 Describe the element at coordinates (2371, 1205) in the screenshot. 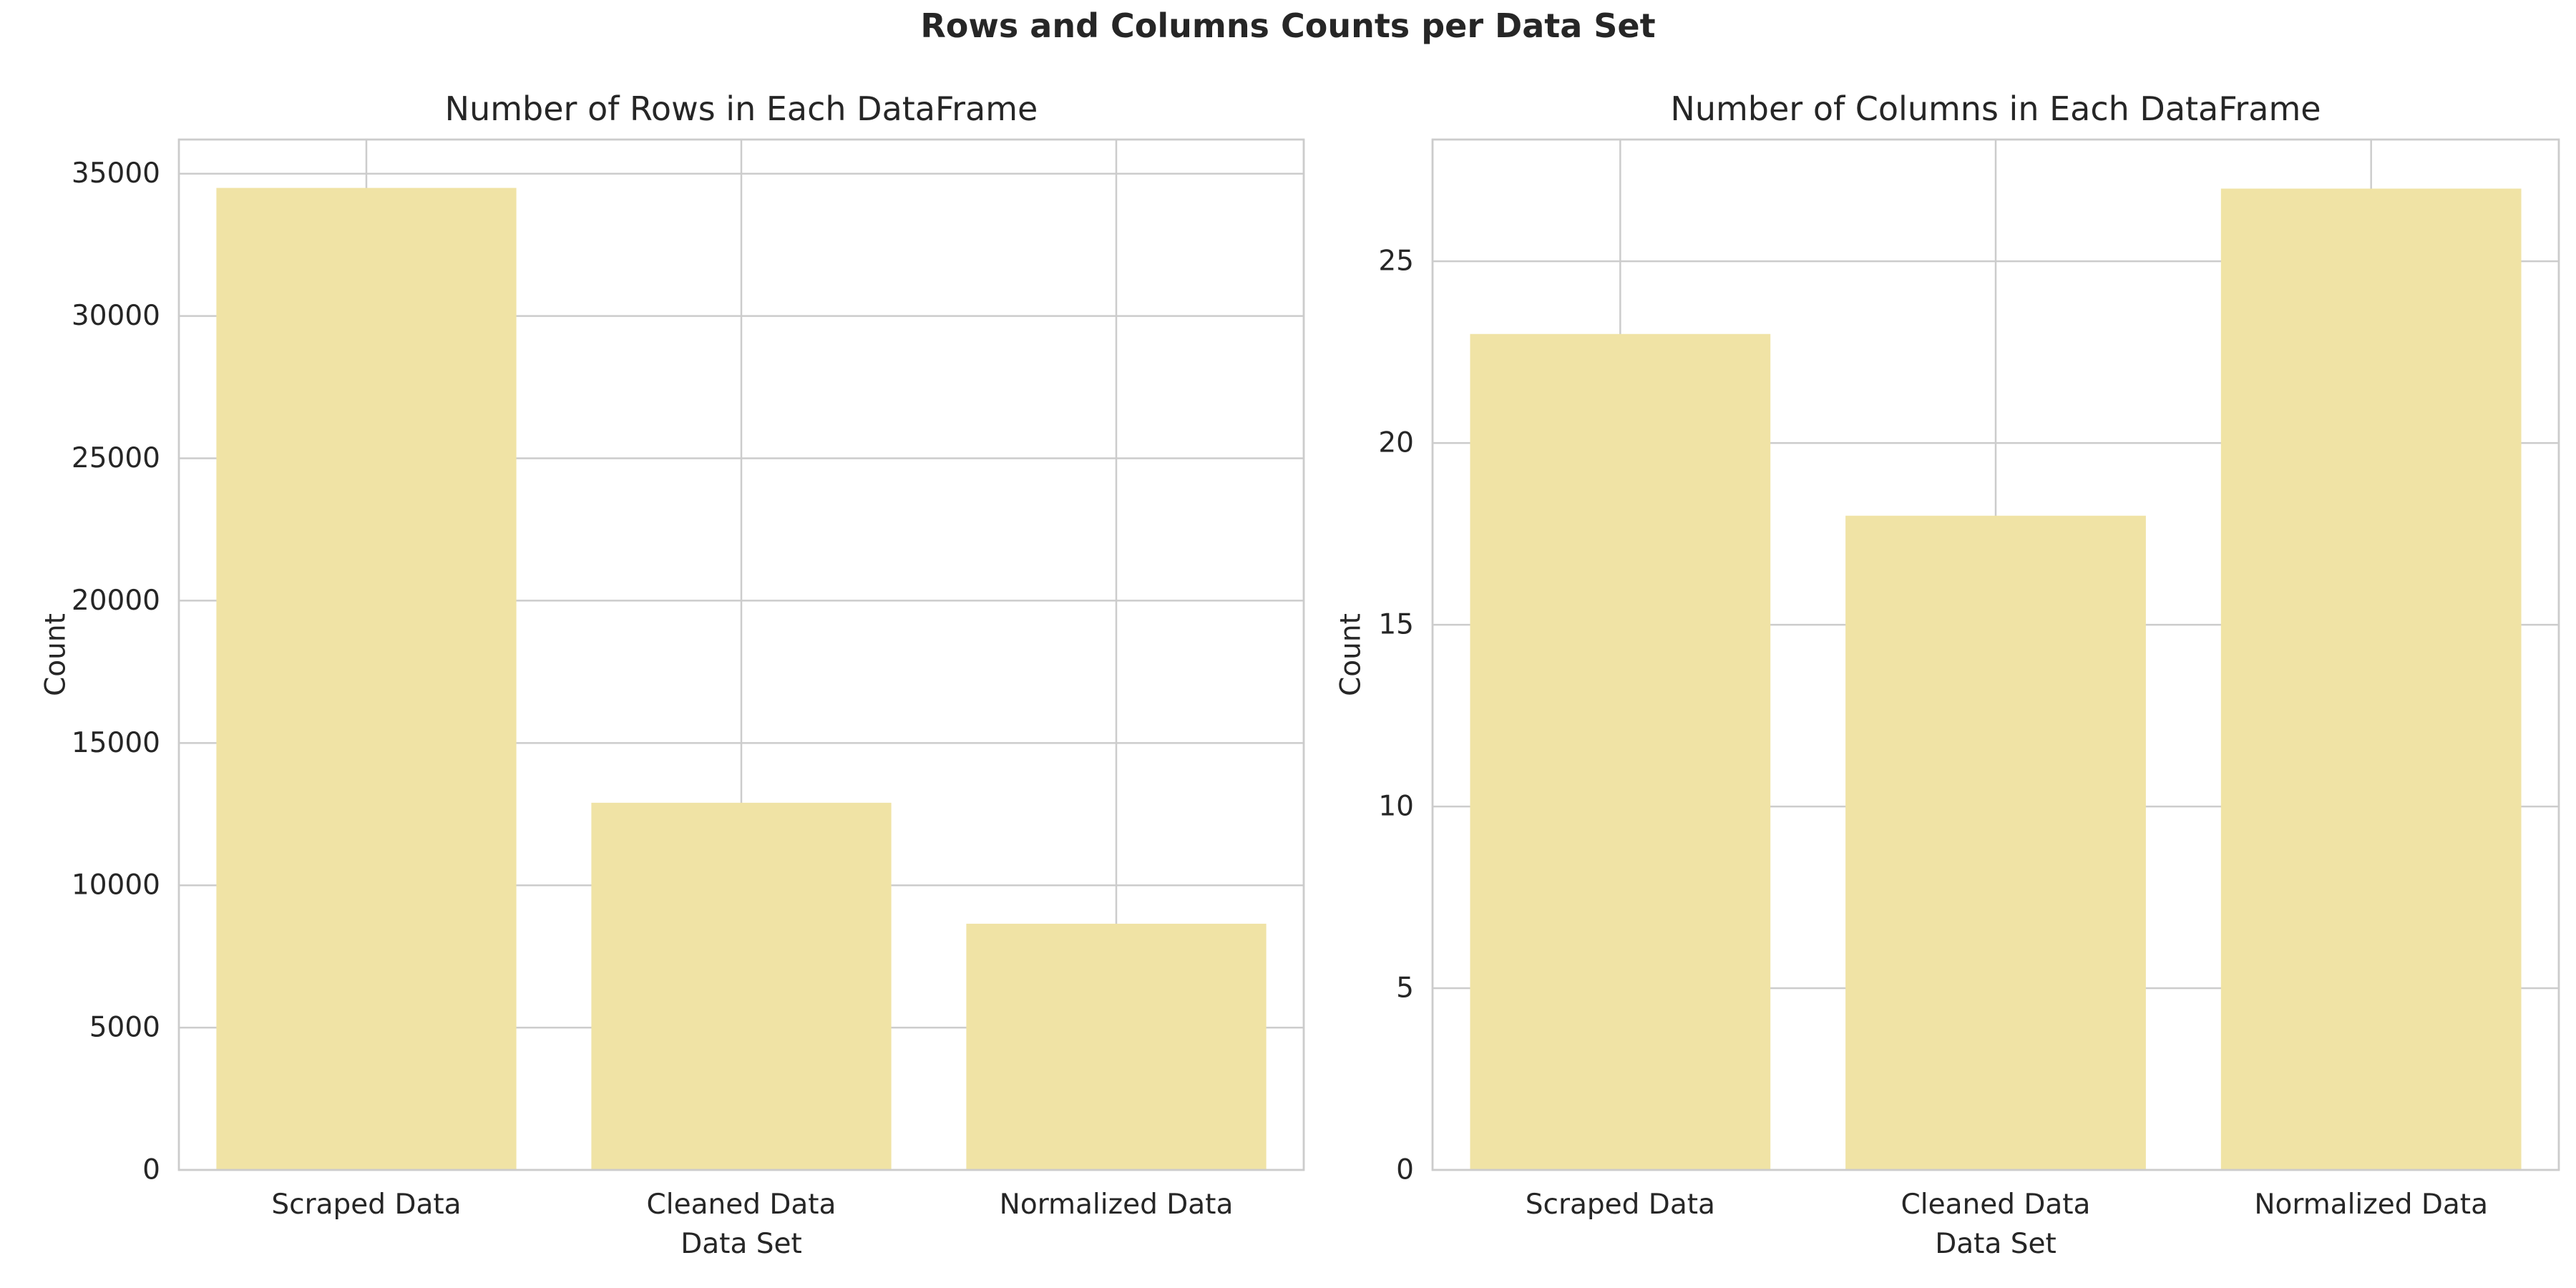

I see `columns-chart-x-tick-label: Normalized Data` at that location.